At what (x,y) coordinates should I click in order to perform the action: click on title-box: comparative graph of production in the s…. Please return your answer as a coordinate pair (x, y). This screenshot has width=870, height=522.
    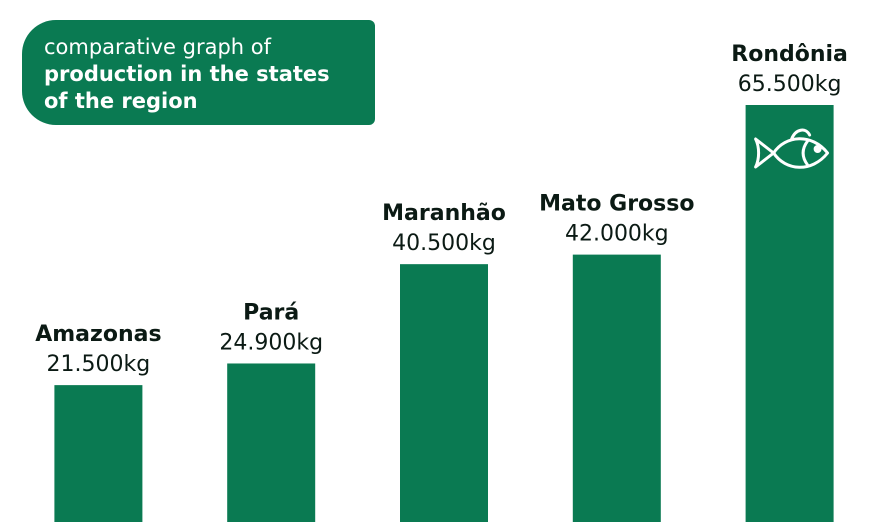
    Looking at the image, I should click on (198, 72).